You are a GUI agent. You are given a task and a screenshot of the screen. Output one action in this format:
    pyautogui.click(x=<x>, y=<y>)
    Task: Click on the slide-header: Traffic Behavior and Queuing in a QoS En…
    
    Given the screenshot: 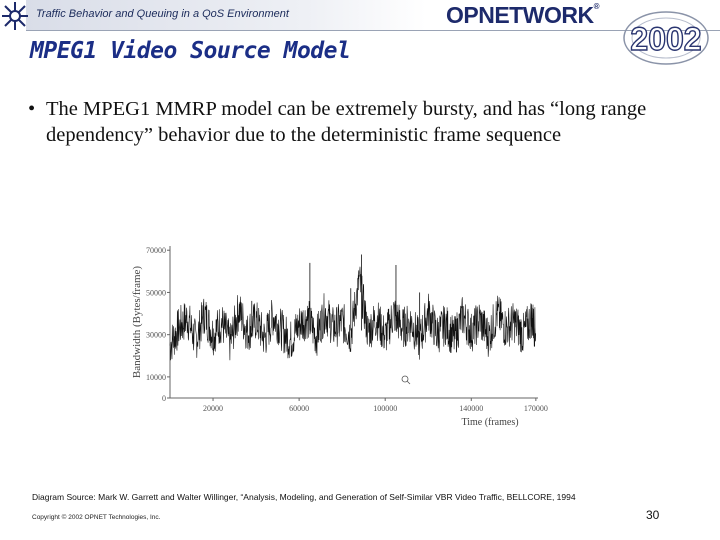 What is the action you would take?
    pyautogui.click(x=360, y=32)
    